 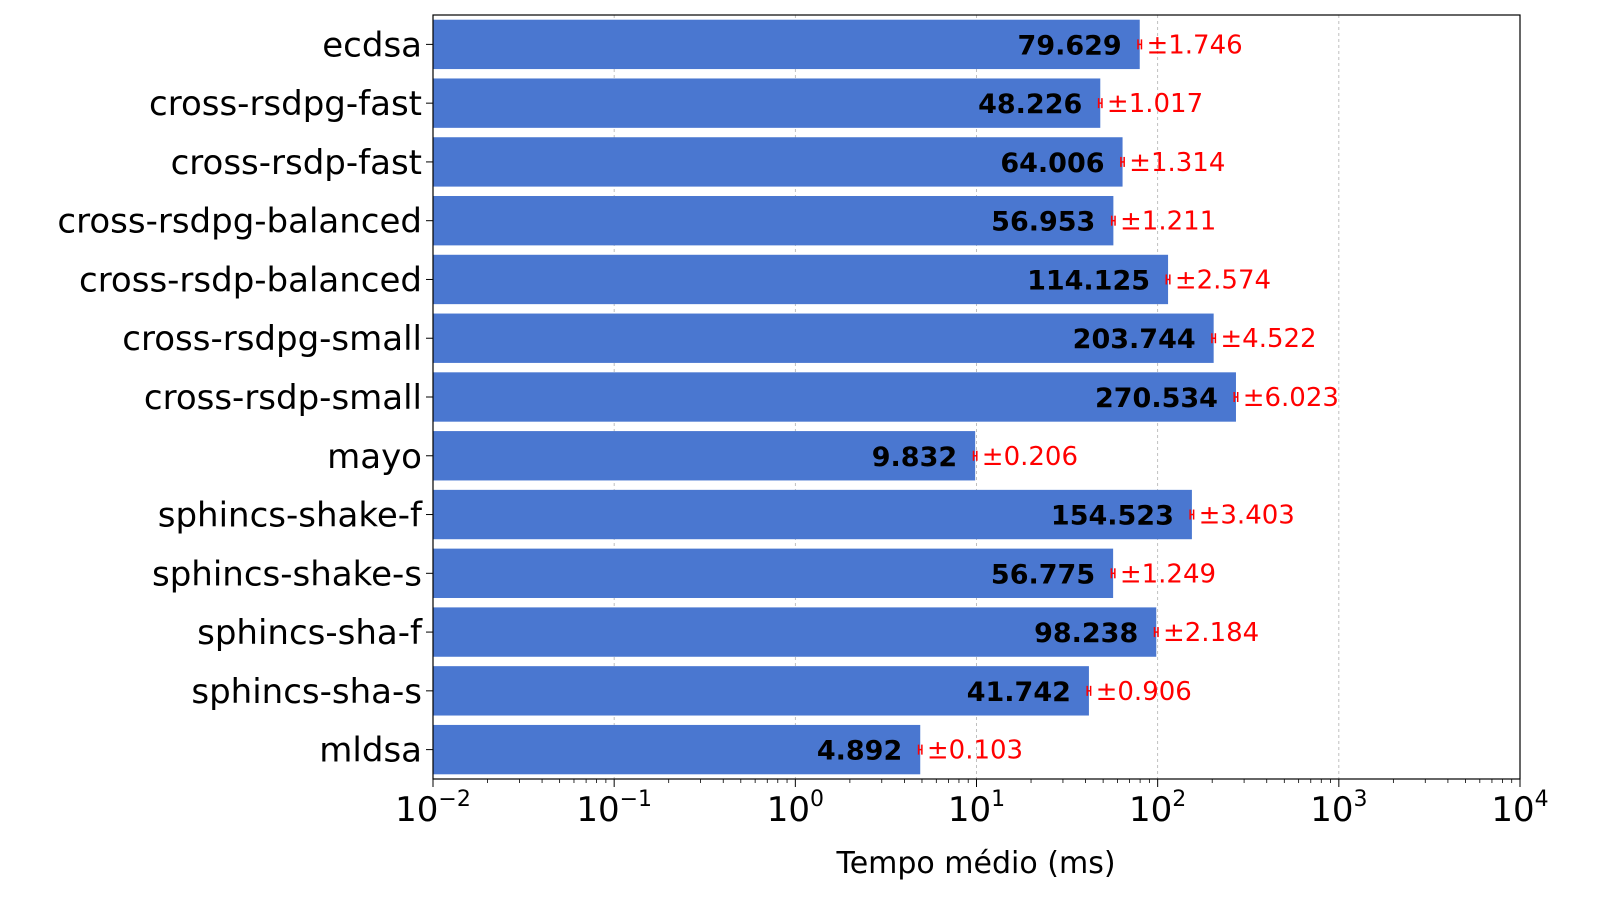 What do you see at coordinates (1088, 280) in the screenshot?
I see `bar-value-label: 114.125` at bounding box center [1088, 280].